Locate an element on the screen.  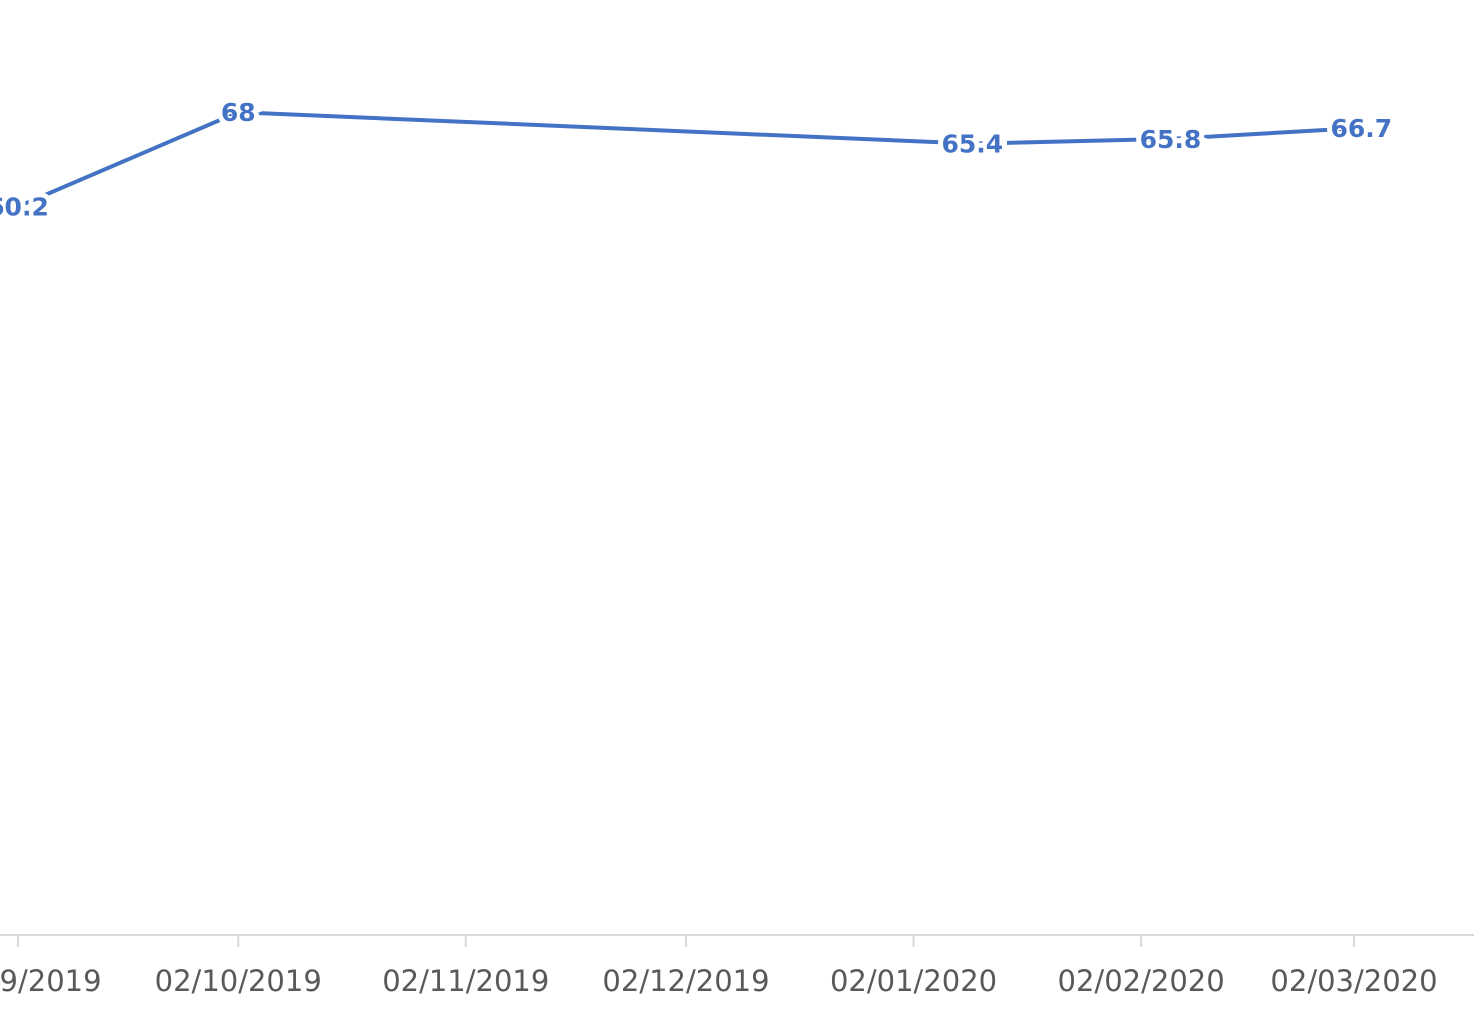
data-label: 65.4 is located at coordinates (972, 144).